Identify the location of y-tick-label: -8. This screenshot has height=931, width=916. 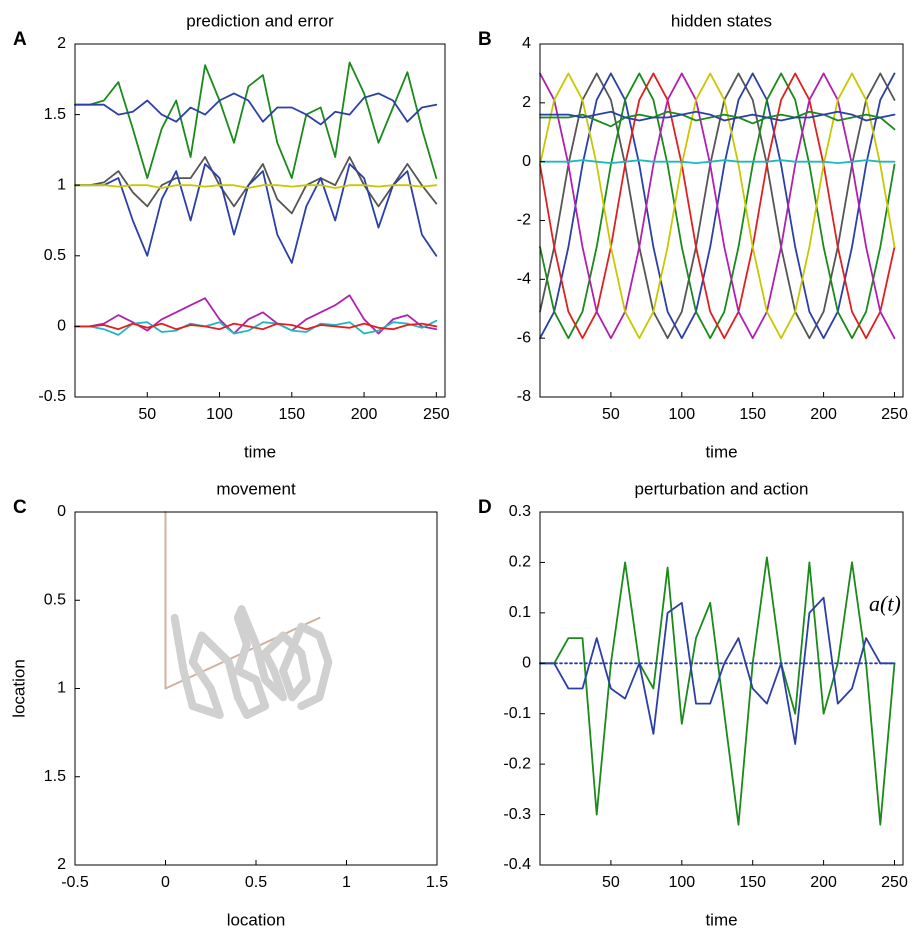
(524, 396).